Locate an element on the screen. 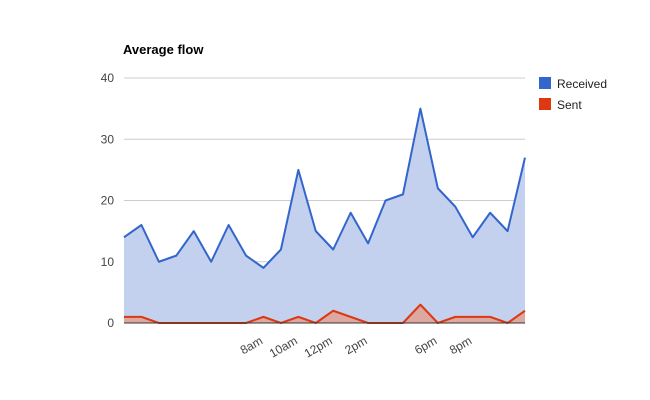 Image resolution: width=650 pixels, height=400 pixels. y-axis-ticks: 0 10 20 30 40 is located at coordinates (108, 200).